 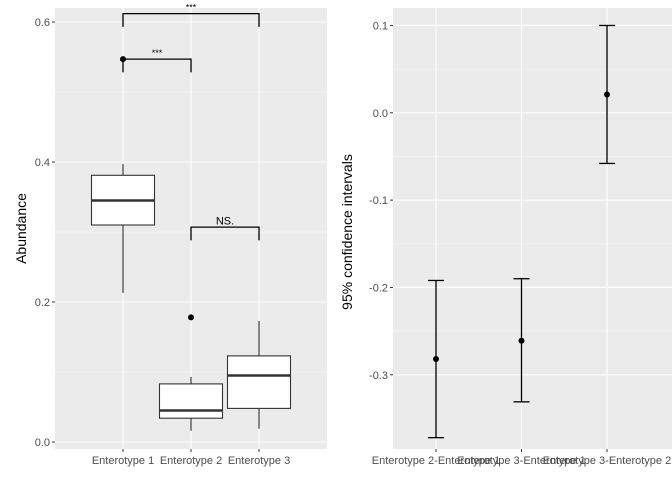 What do you see at coordinates (21, 228) in the screenshot?
I see `left-y-axis-title: Abundance` at bounding box center [21, 228].